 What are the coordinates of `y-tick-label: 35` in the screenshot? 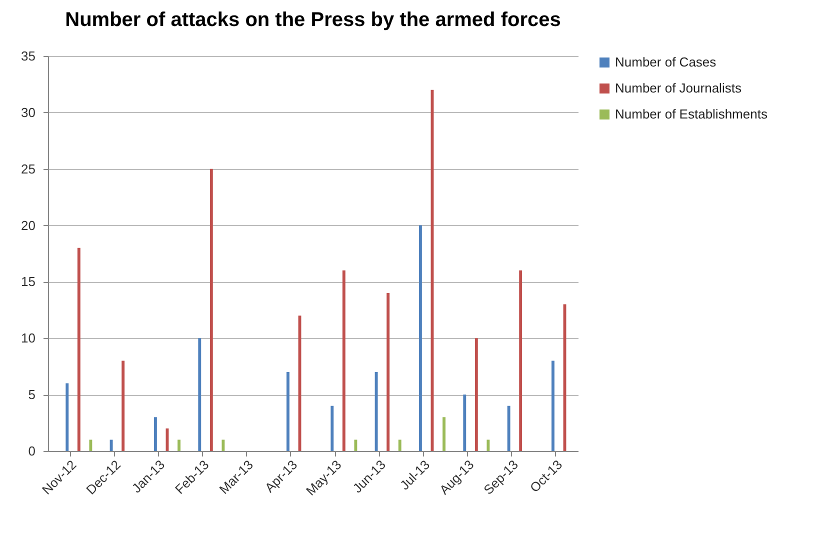 It's located at (28, 56).